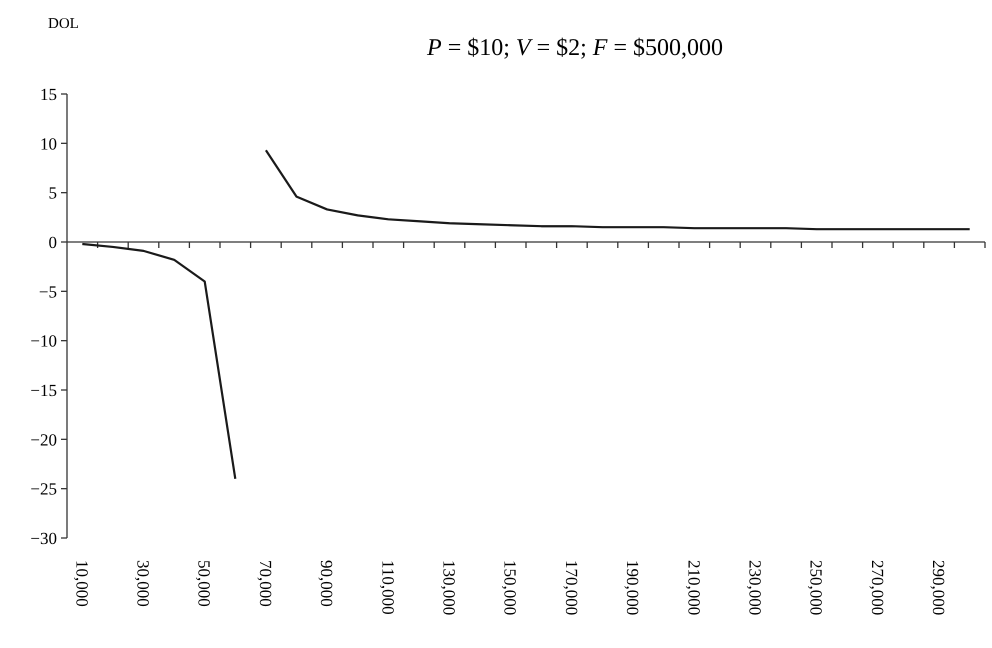 Image resolution: width=992 pixels, height=648 pixels. I want to click on x-tick-label: 130,000, so click(449, 588).